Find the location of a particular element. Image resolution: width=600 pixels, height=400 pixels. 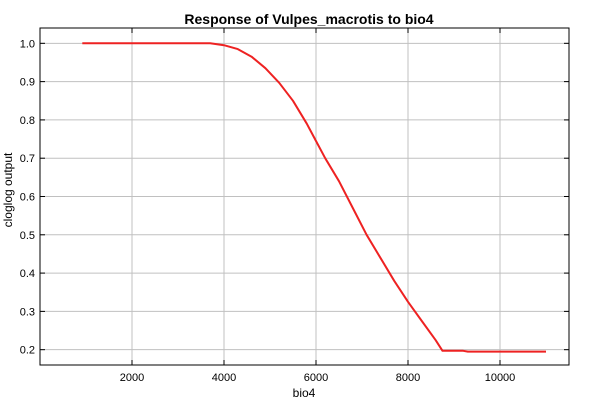

x-tick-label: 2000 is located at coordinates (132, 378).